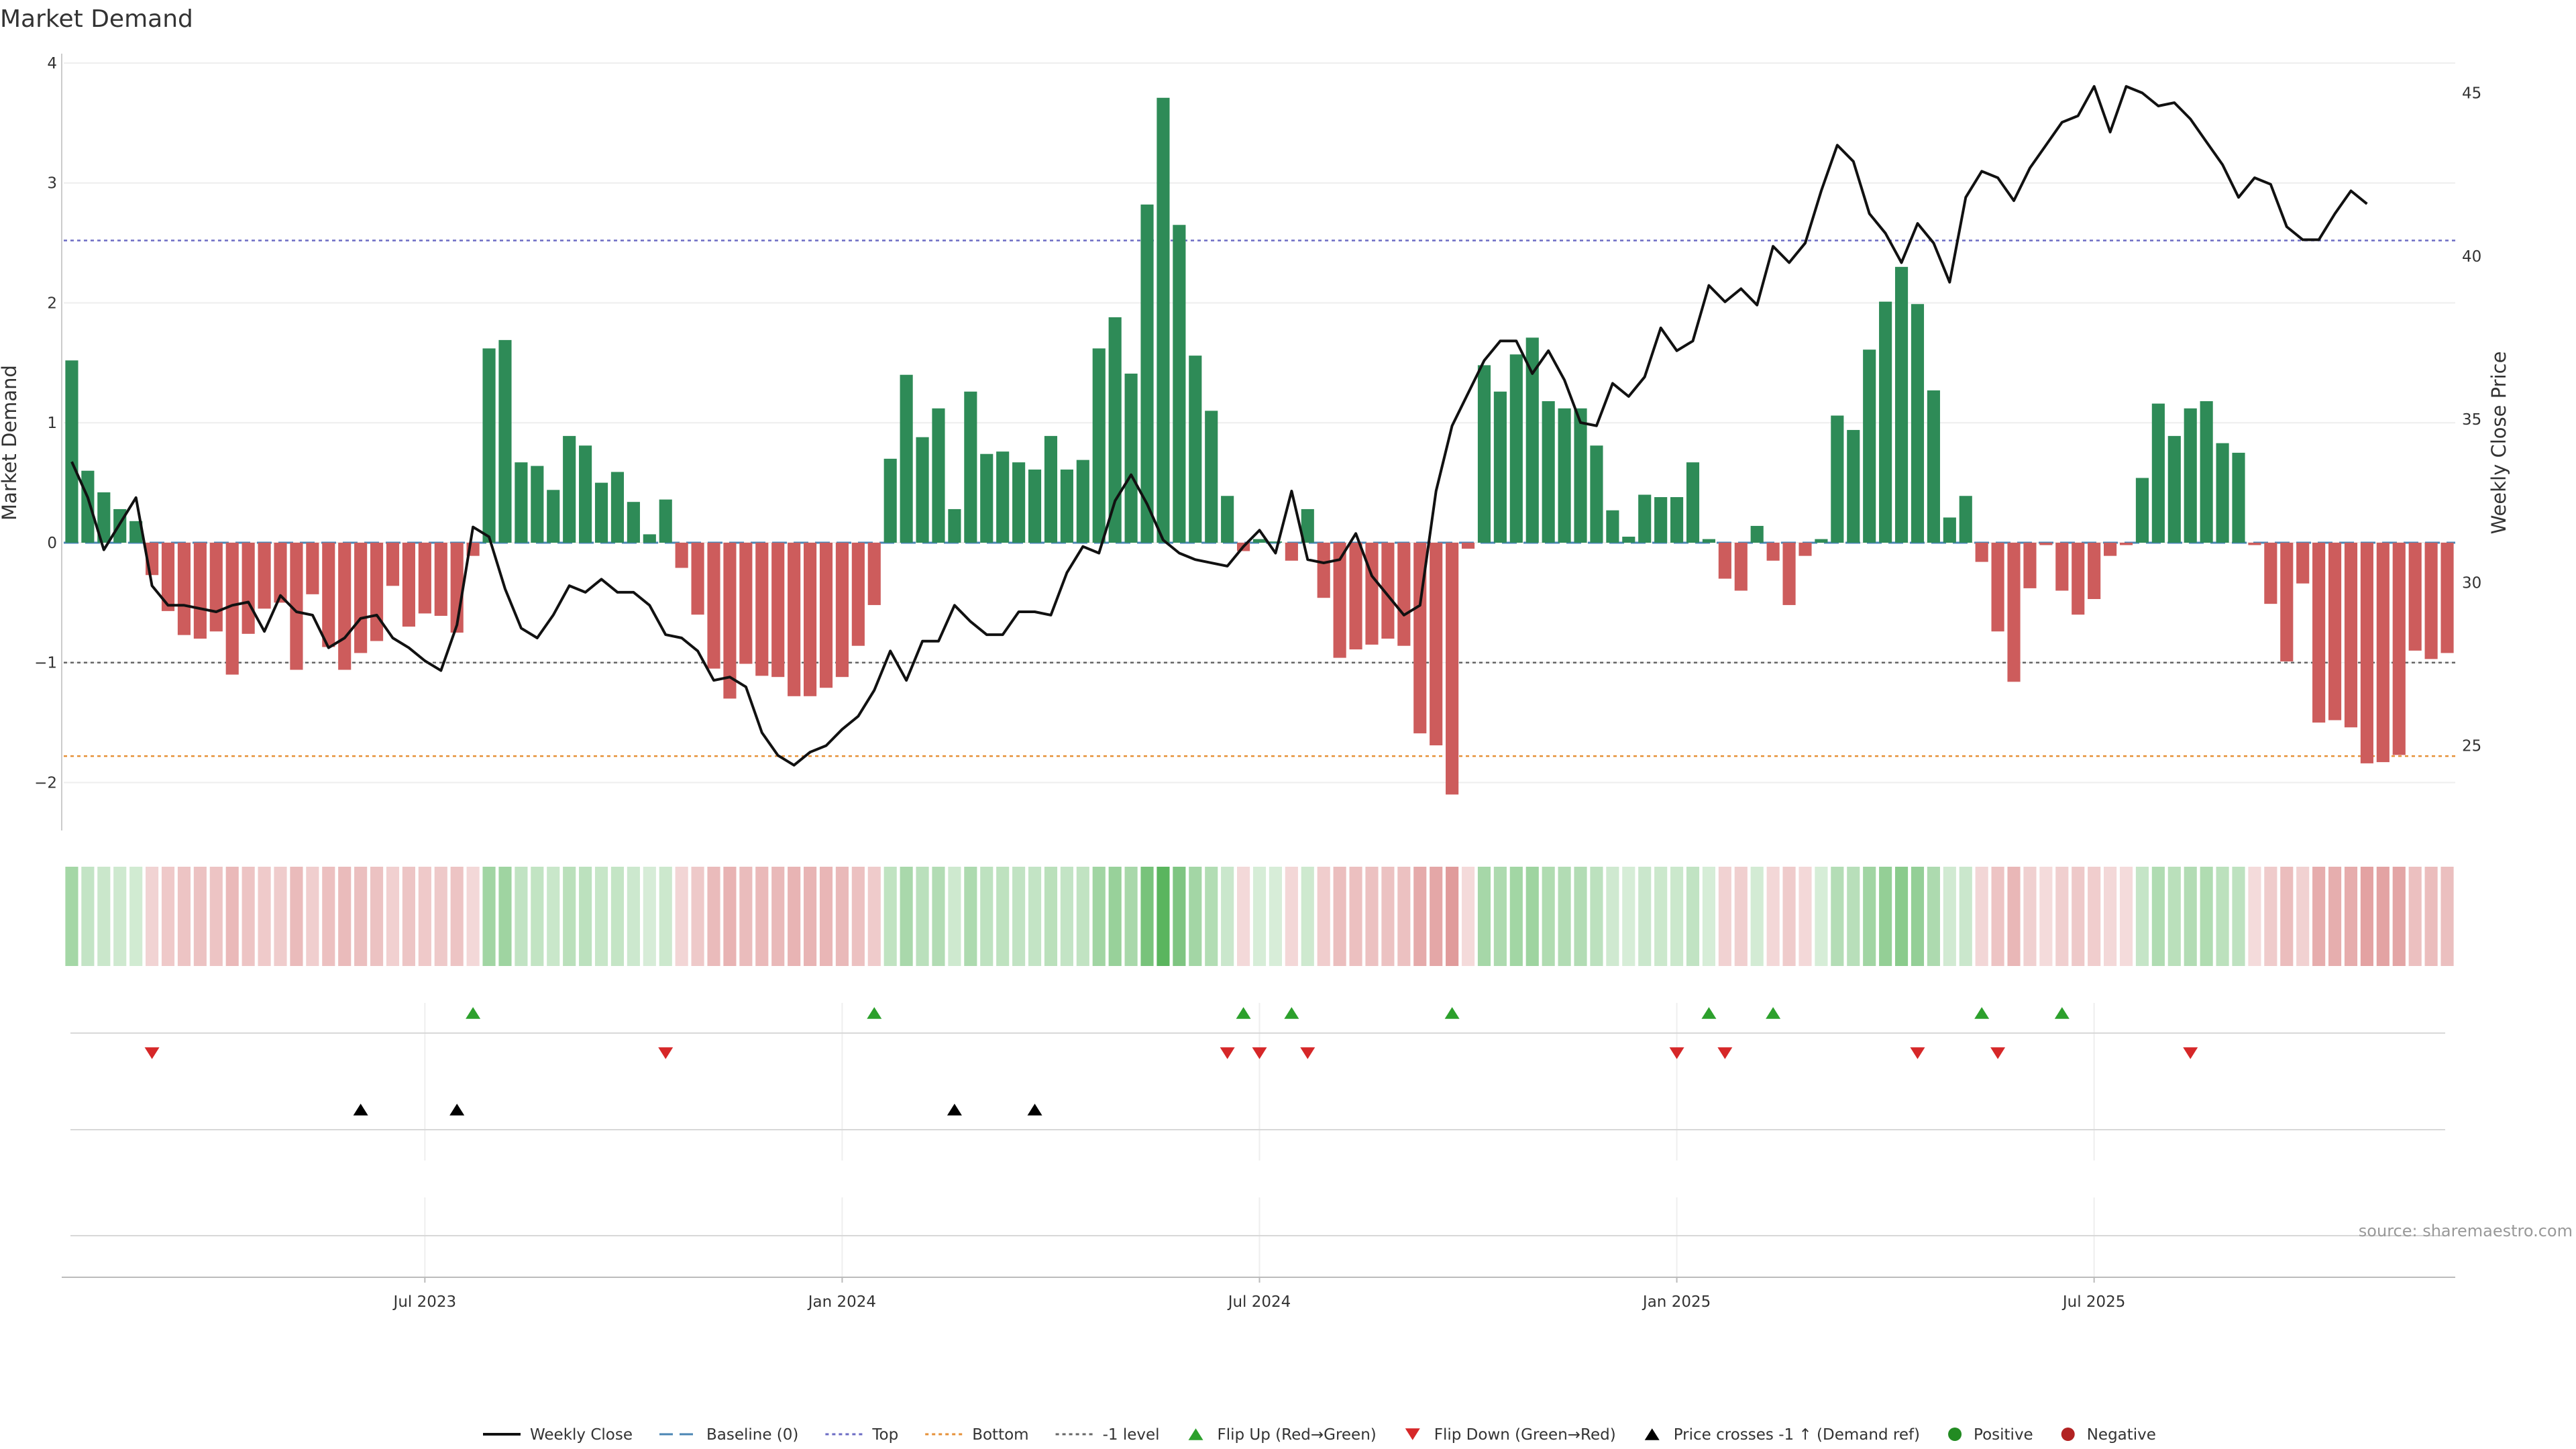 The width and height of the screenshot is (2576, 1449). I want to click on right-tick-label: 40, so click(2471, 257).